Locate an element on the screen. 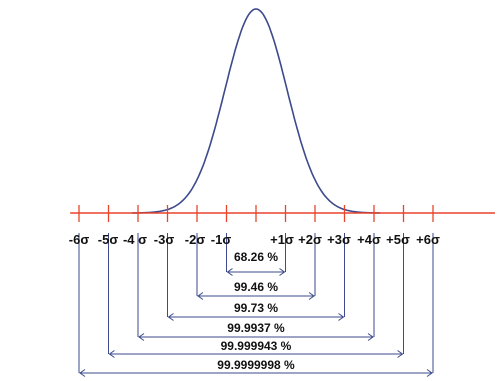 The image size is (504, 381). tick-label: +3σ is located at coordinates (339, 239).